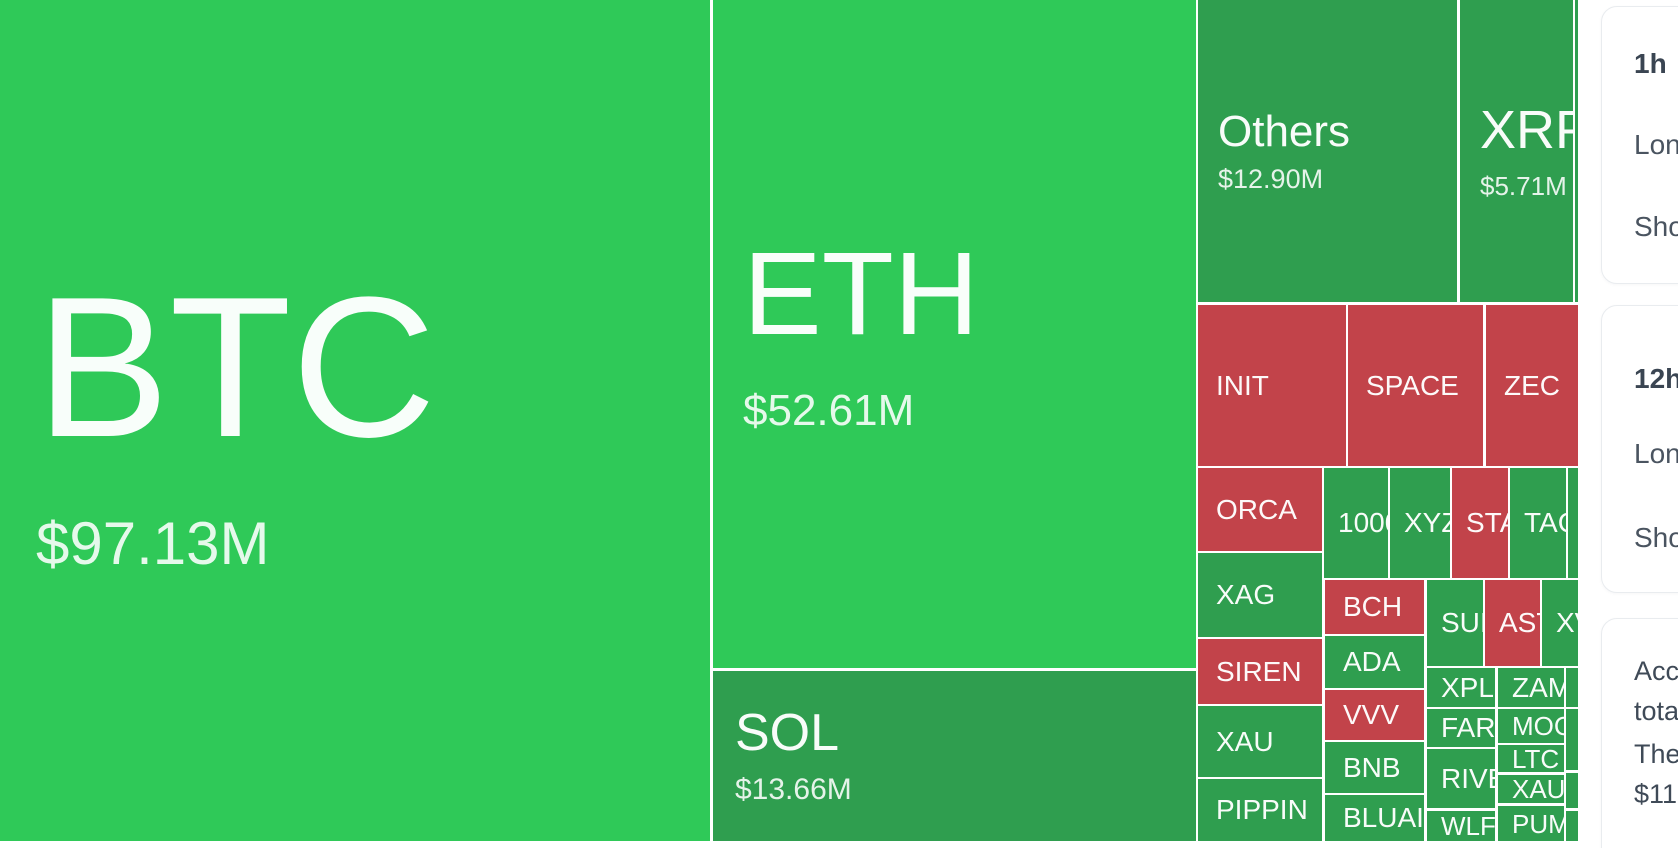 The width and height of the screenshot is (1678, 848). I want to click on tile-symbol: ORCA, so click(1256, 509).